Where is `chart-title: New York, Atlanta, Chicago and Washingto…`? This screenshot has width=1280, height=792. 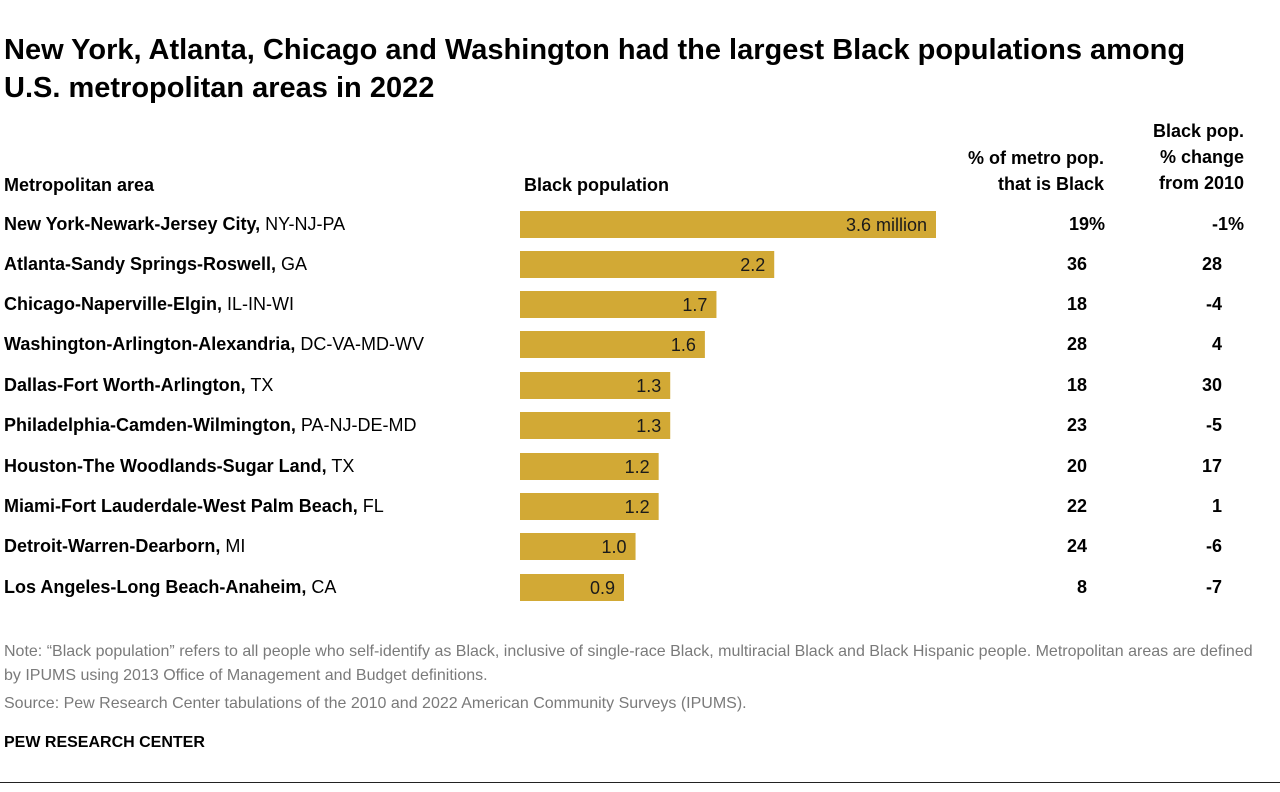 chart-title: New York, Atlanta, Chicago and Washingto… is located at coordinates (595, 69).